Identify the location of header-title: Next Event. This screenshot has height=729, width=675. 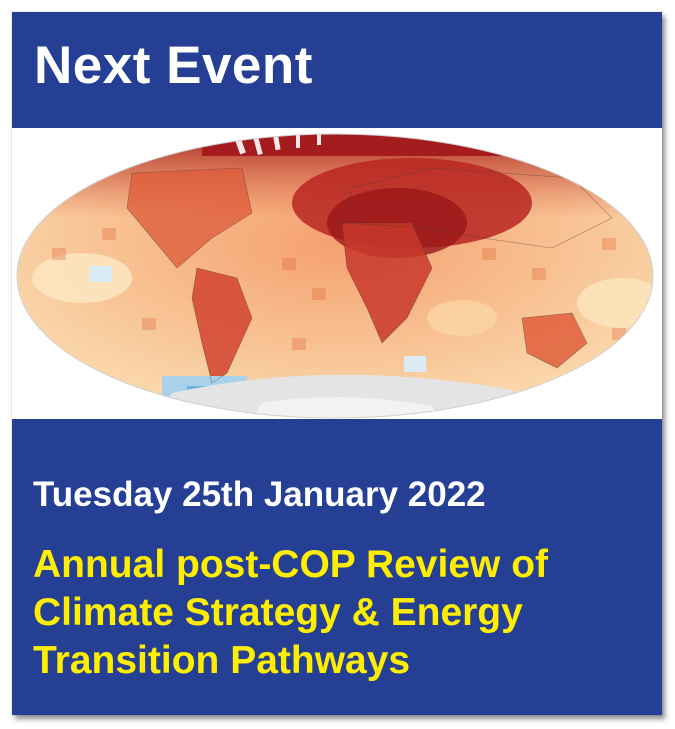
(173, 65).